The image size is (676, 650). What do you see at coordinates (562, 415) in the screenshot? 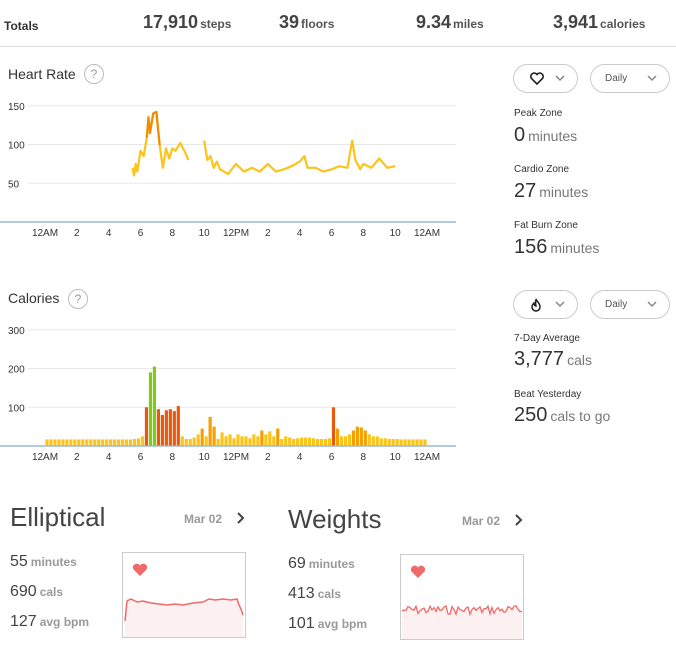
I see `beat-yesterday-value: 250 cals to go` at bounding box center [562, 415].